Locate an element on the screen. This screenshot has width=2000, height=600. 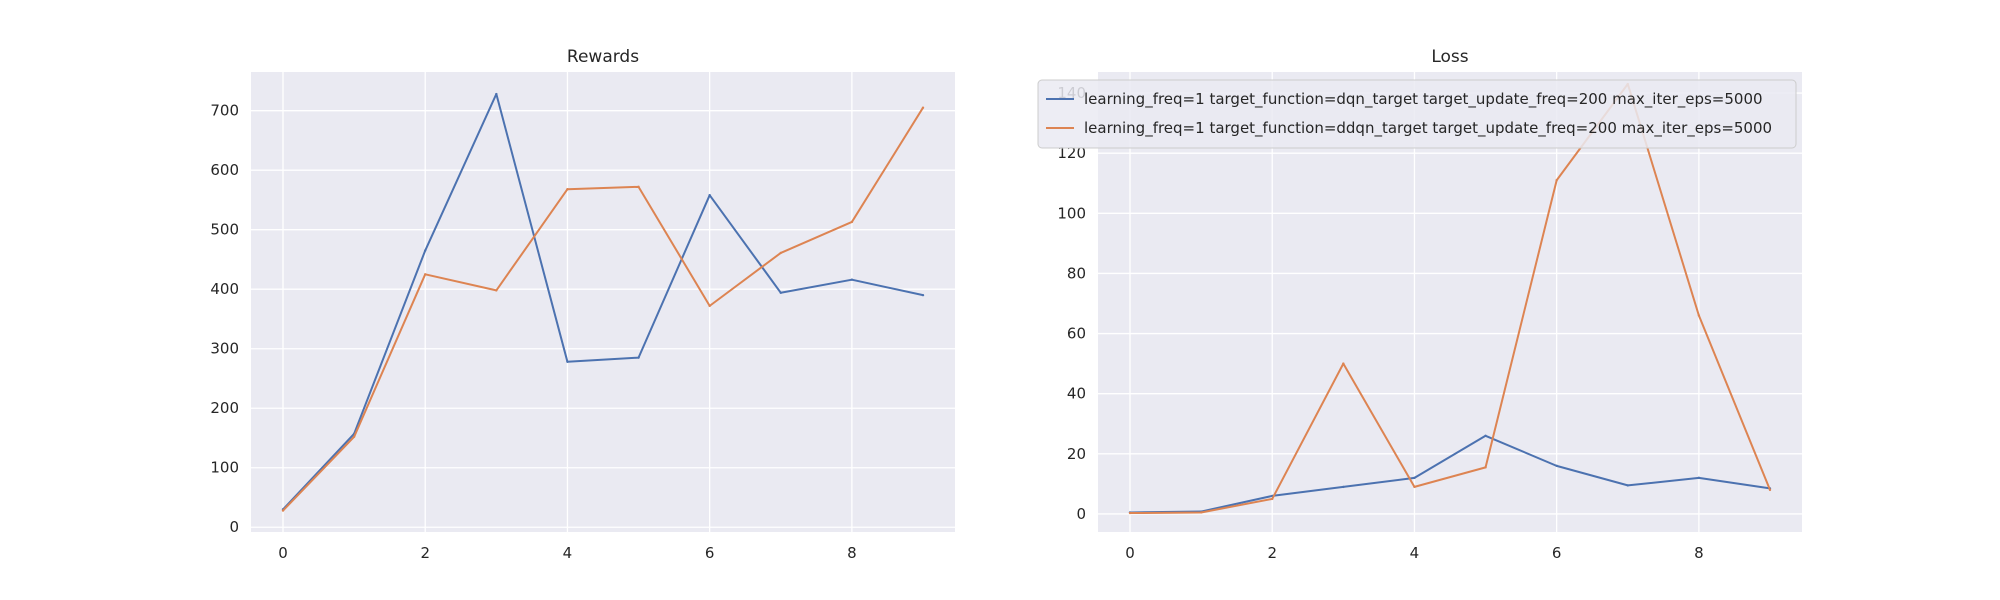
chart-title: Loss is located at coordinates (1449, 57).